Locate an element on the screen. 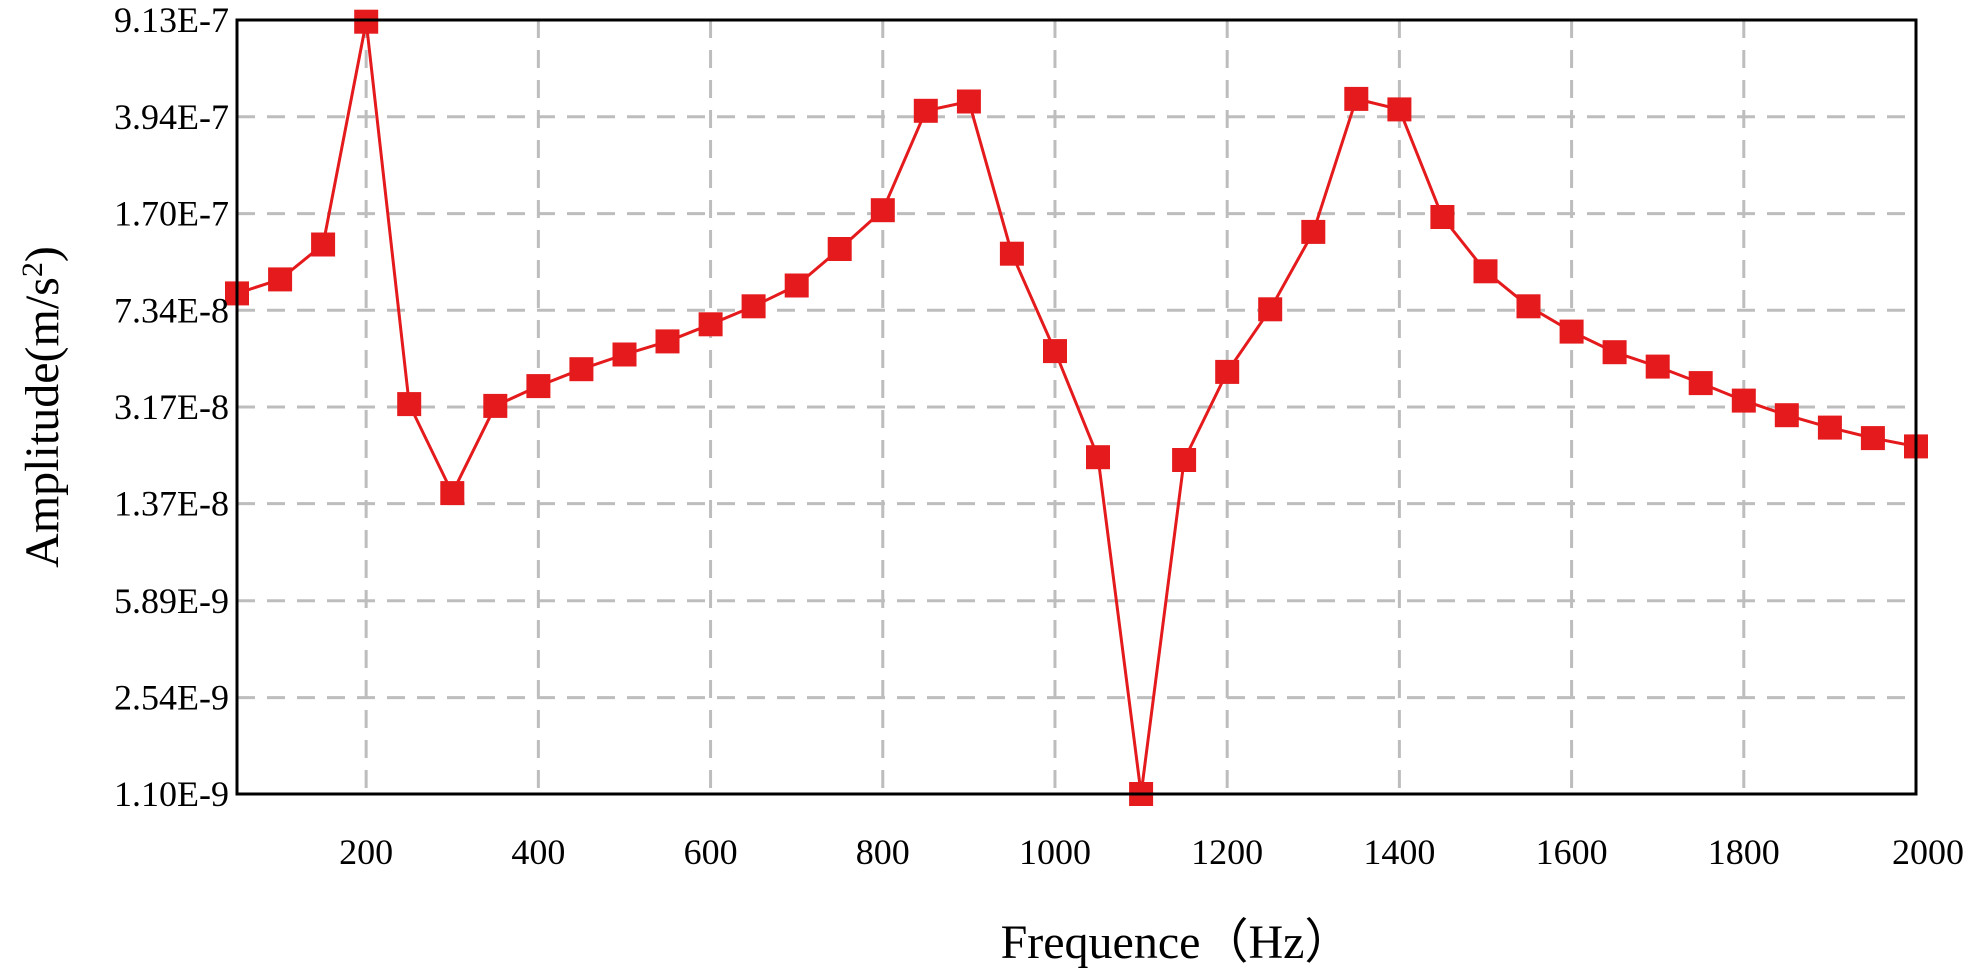 Image resolution: width=1969 pixels, height=974 pixels. y-tick-label: 2.54E-9 is located at coordinates (171, 698).